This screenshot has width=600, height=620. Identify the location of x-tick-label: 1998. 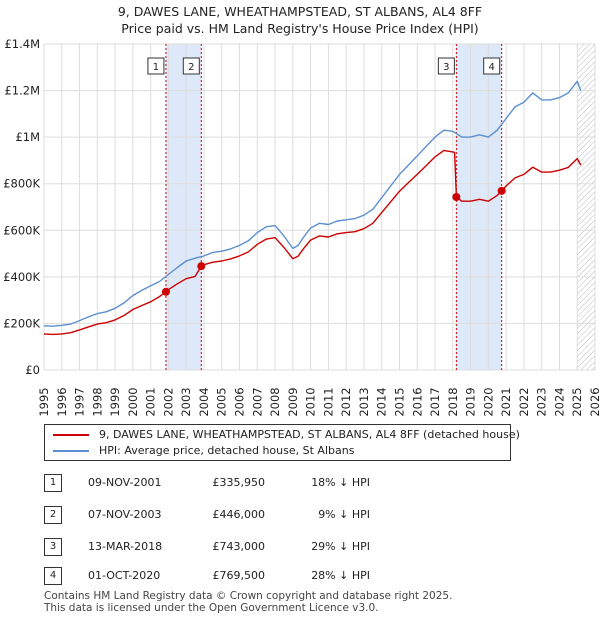
(97, 401).